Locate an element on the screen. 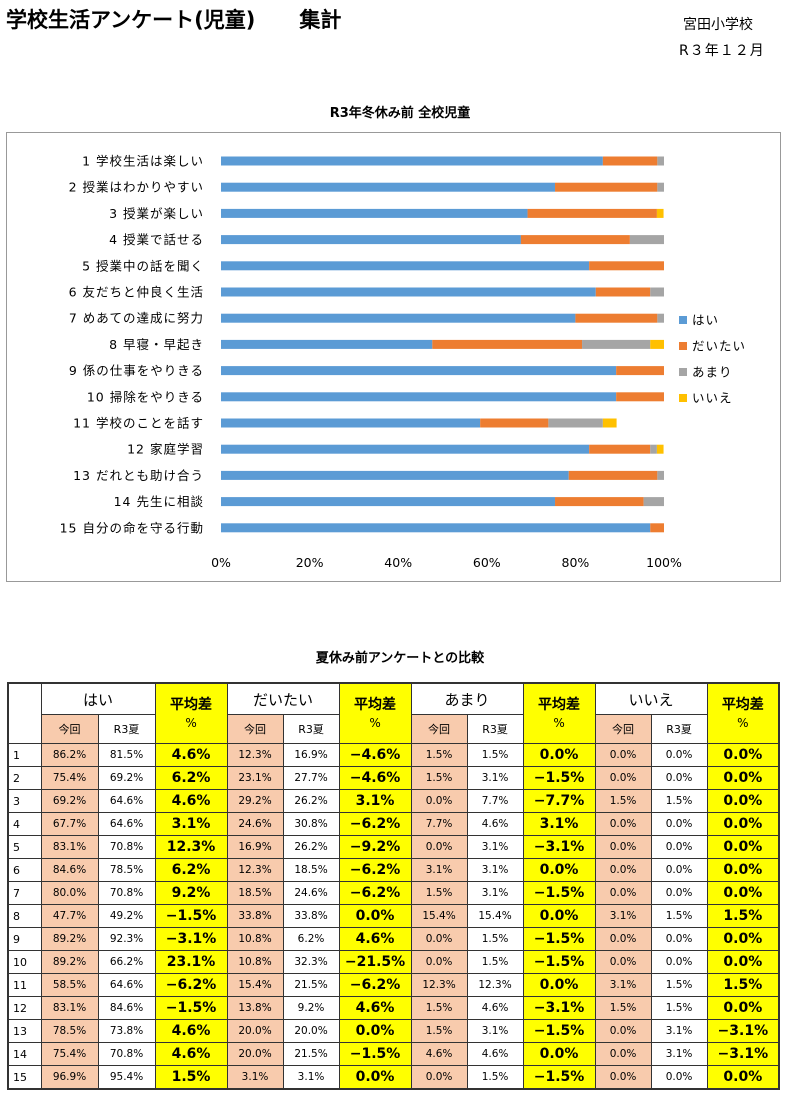 This screenshot has height=1097, width=800. current-value: 24.6% is located at coordinates (255, 824).